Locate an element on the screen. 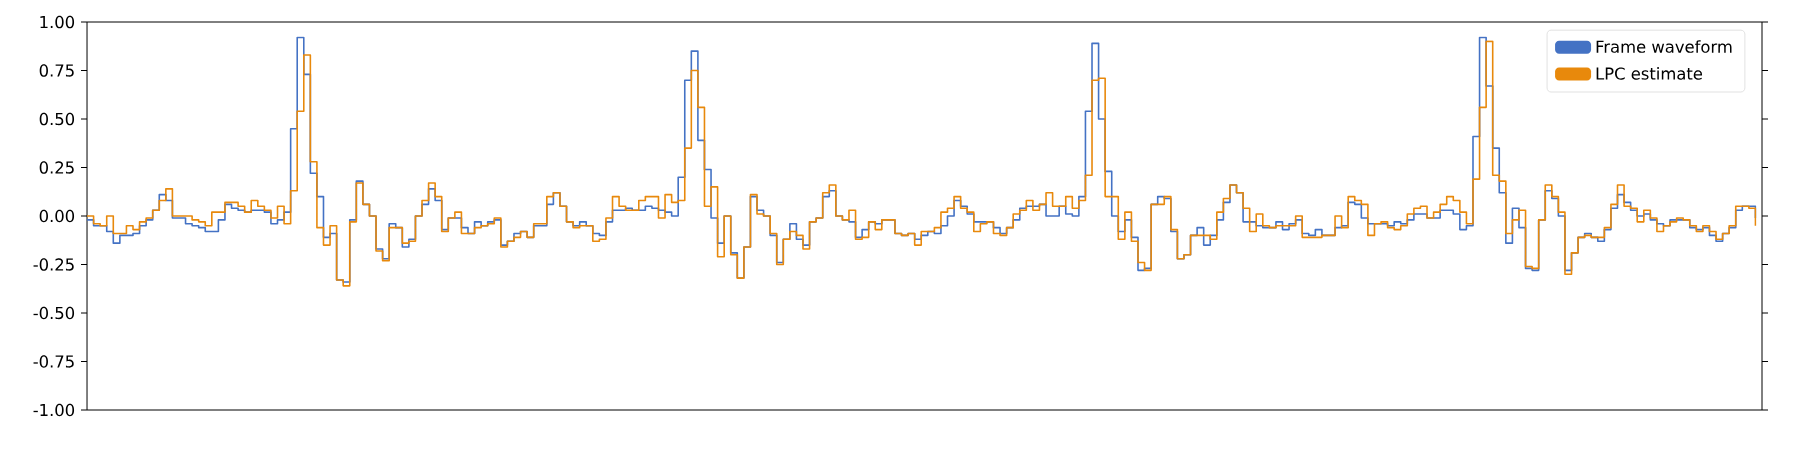 This screenshot has height=457, width=1818. y-tick-label: 0.25 is located at coordinates (56, 167).